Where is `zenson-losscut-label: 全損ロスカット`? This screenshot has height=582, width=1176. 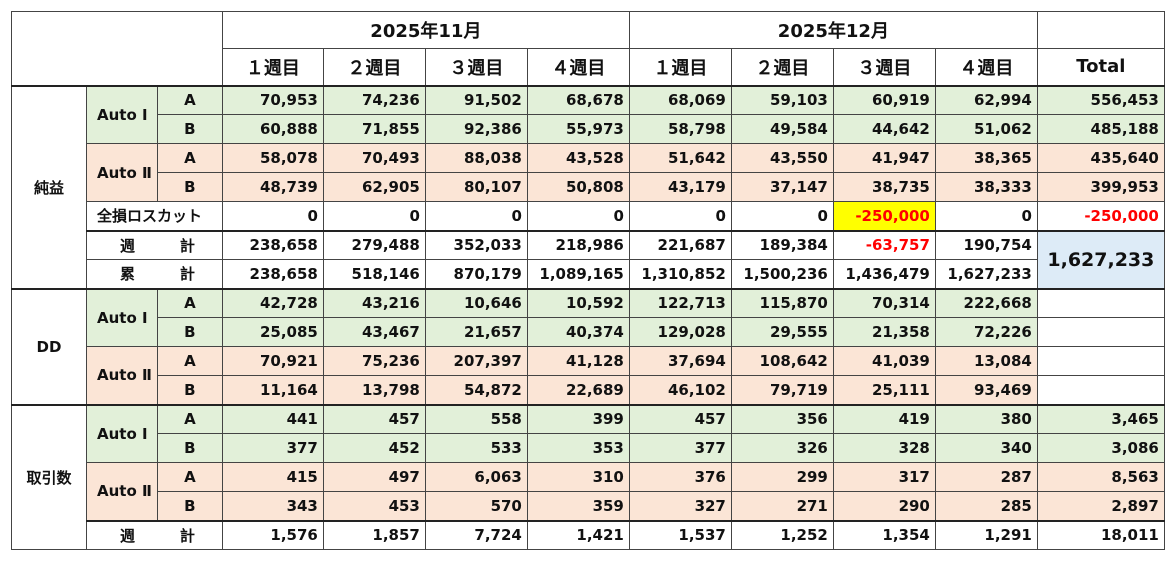 zenson-losscut-label: 全損ロスカット is located at coordinates (154, 216).